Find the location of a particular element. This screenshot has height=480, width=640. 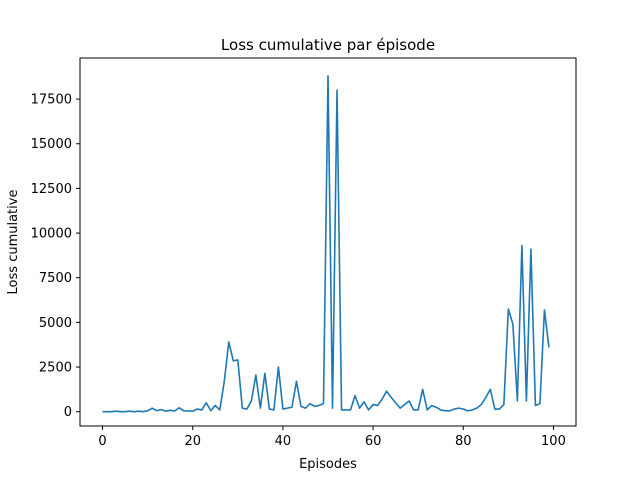

y-tick-label: 5000 is located at coordinates (55, 323).